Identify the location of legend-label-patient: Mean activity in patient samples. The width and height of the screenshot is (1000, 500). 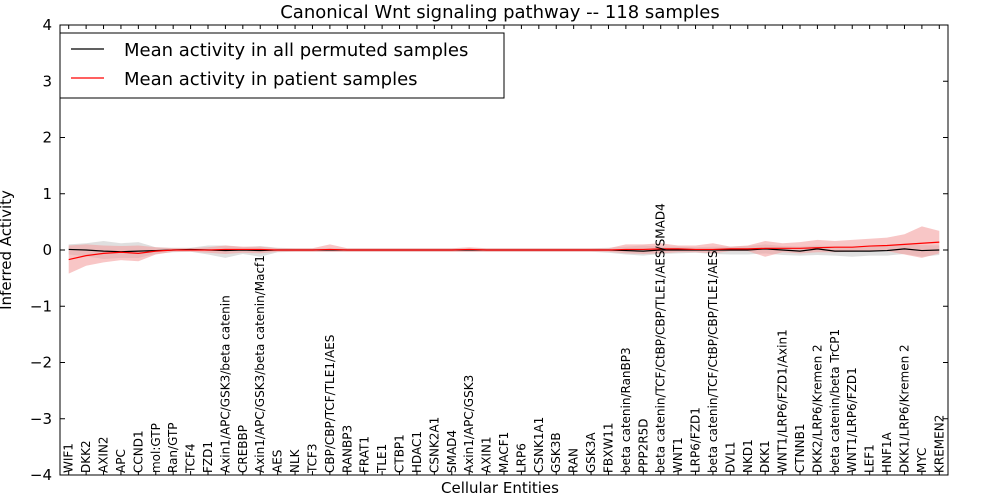
(271, 79).